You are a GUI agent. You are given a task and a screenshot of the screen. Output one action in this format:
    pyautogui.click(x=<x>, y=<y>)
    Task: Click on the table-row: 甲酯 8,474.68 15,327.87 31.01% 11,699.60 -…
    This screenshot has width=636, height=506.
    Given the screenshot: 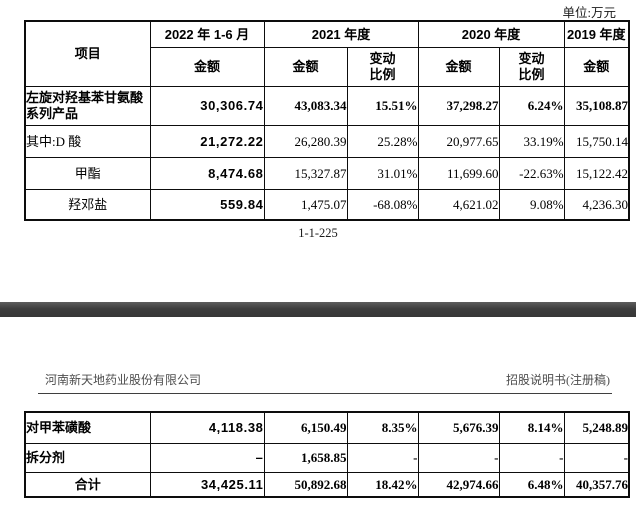 What is the action you would take?
    pyautogui.click(x=327, y=173)
    